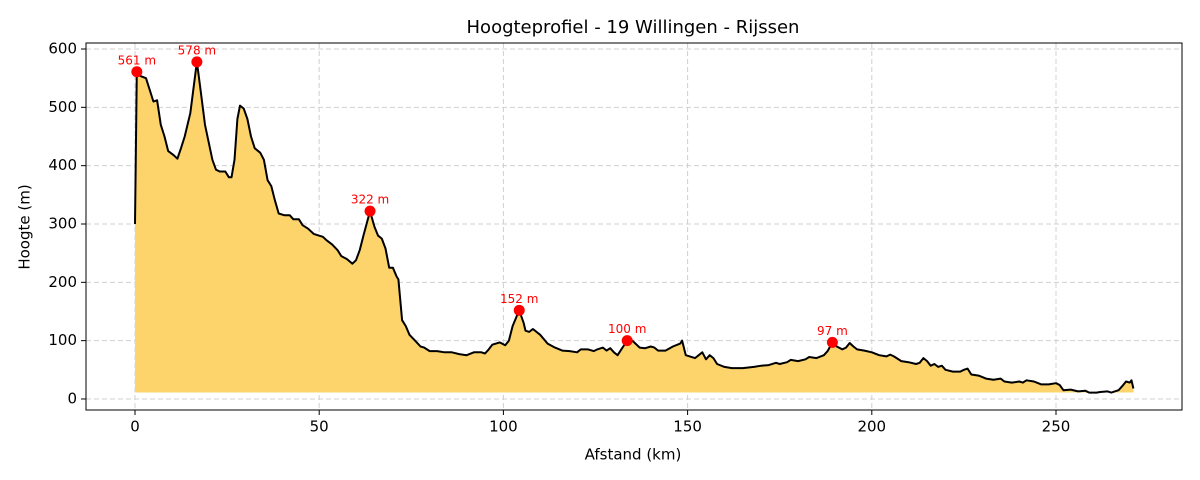  Describe the element at coordinates (370, 200) in the screenshot. I see `peak-label: 322 m` at that location.